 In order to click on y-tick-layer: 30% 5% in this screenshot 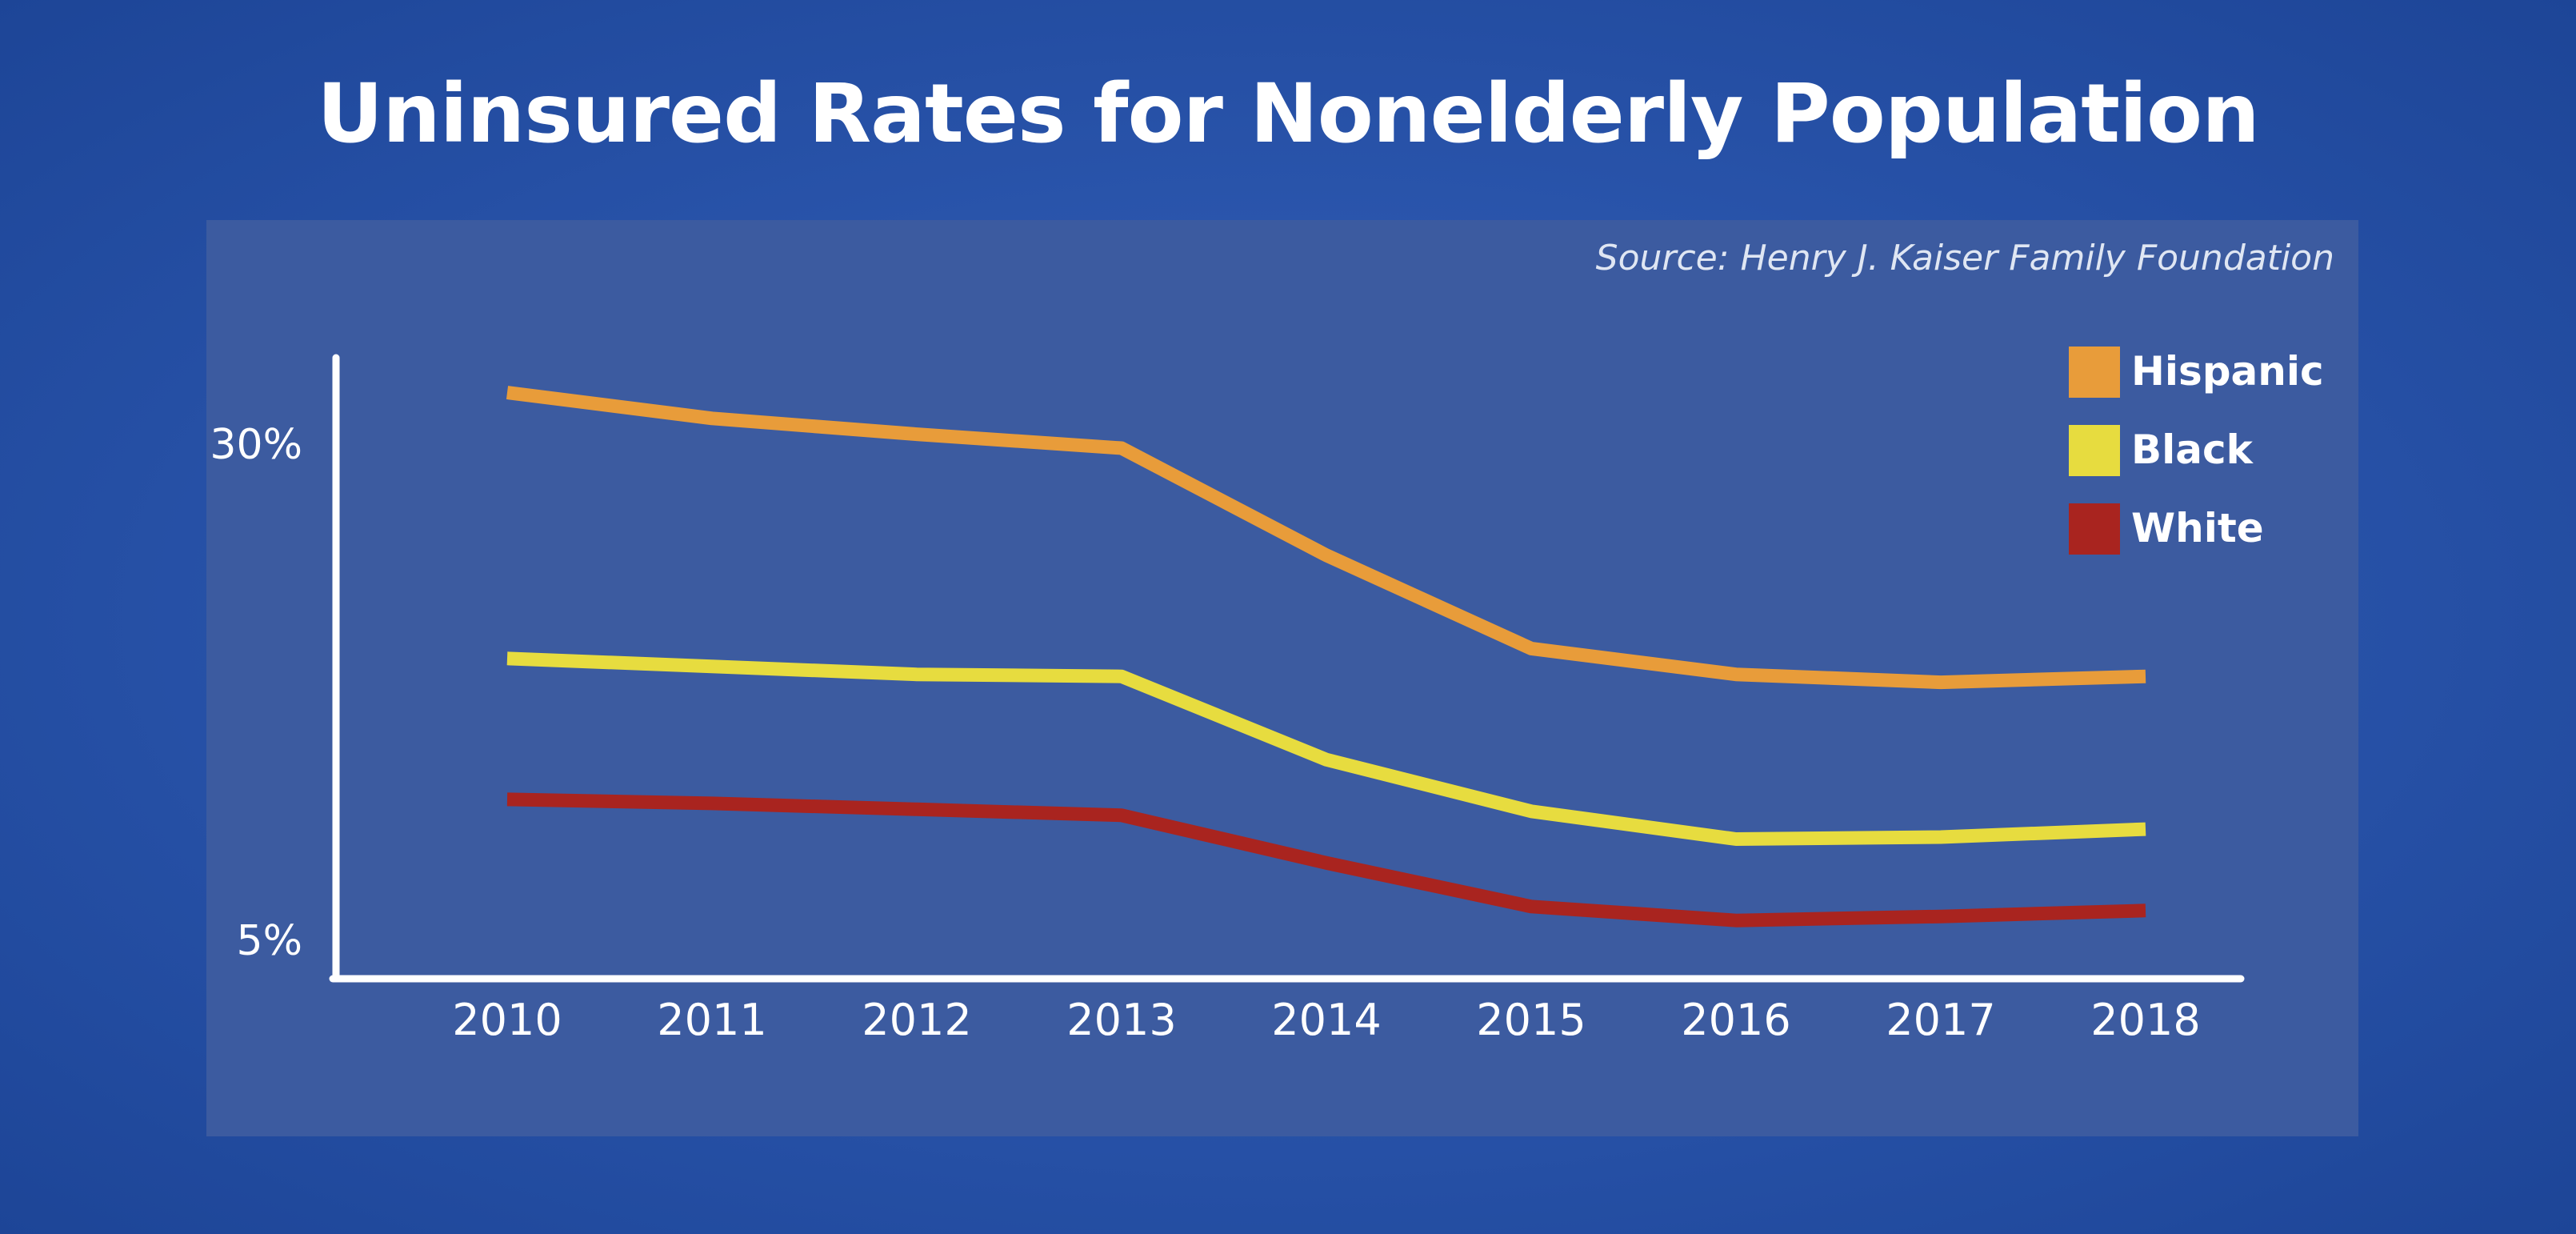, I will do `click(256, 693)`.